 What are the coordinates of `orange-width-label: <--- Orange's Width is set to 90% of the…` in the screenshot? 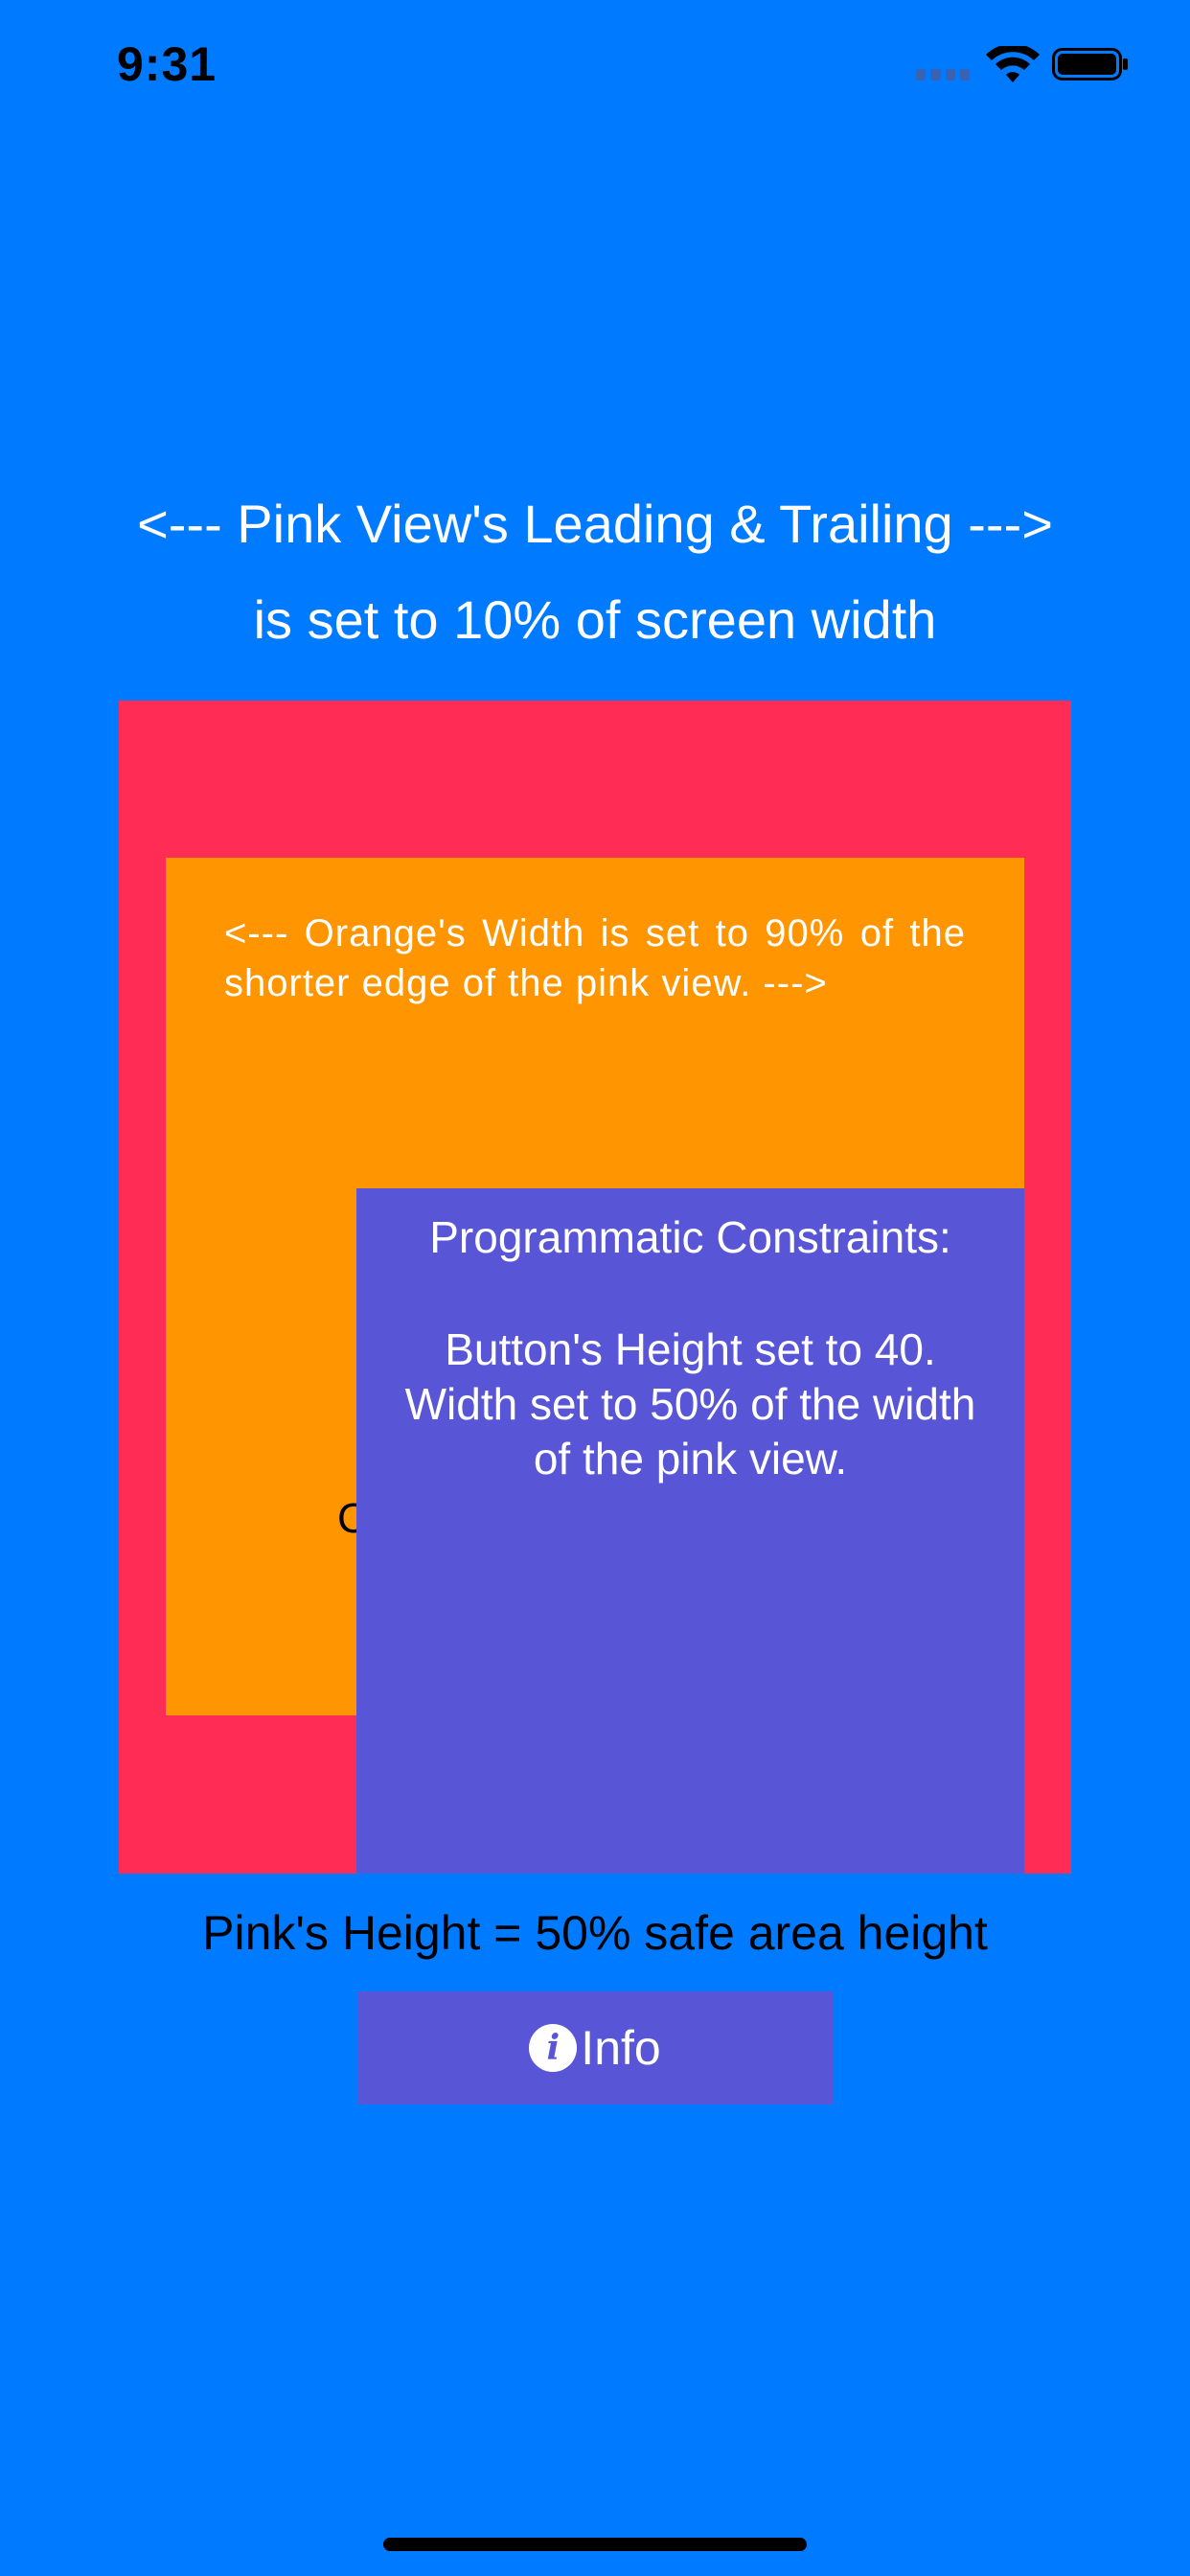 It's located at (595, 958).